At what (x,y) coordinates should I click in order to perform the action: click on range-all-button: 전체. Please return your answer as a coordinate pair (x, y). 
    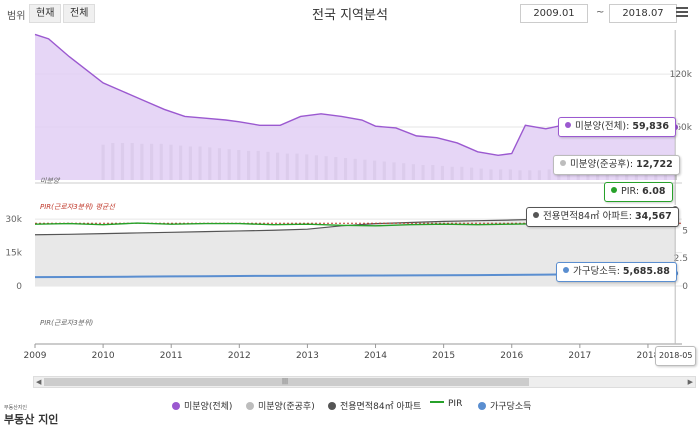
    Looking at the image, I should click on (79, 13).